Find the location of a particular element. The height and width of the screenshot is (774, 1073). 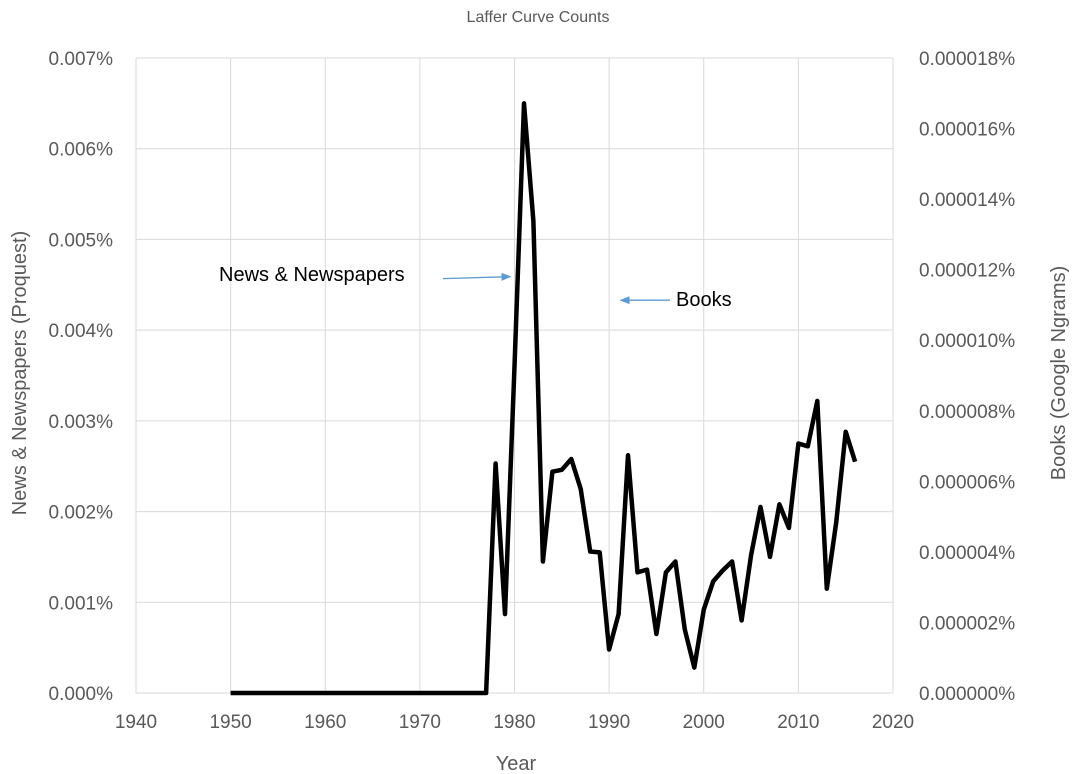

left-tick-label: 0.002% is located at coordinates (81, 513).